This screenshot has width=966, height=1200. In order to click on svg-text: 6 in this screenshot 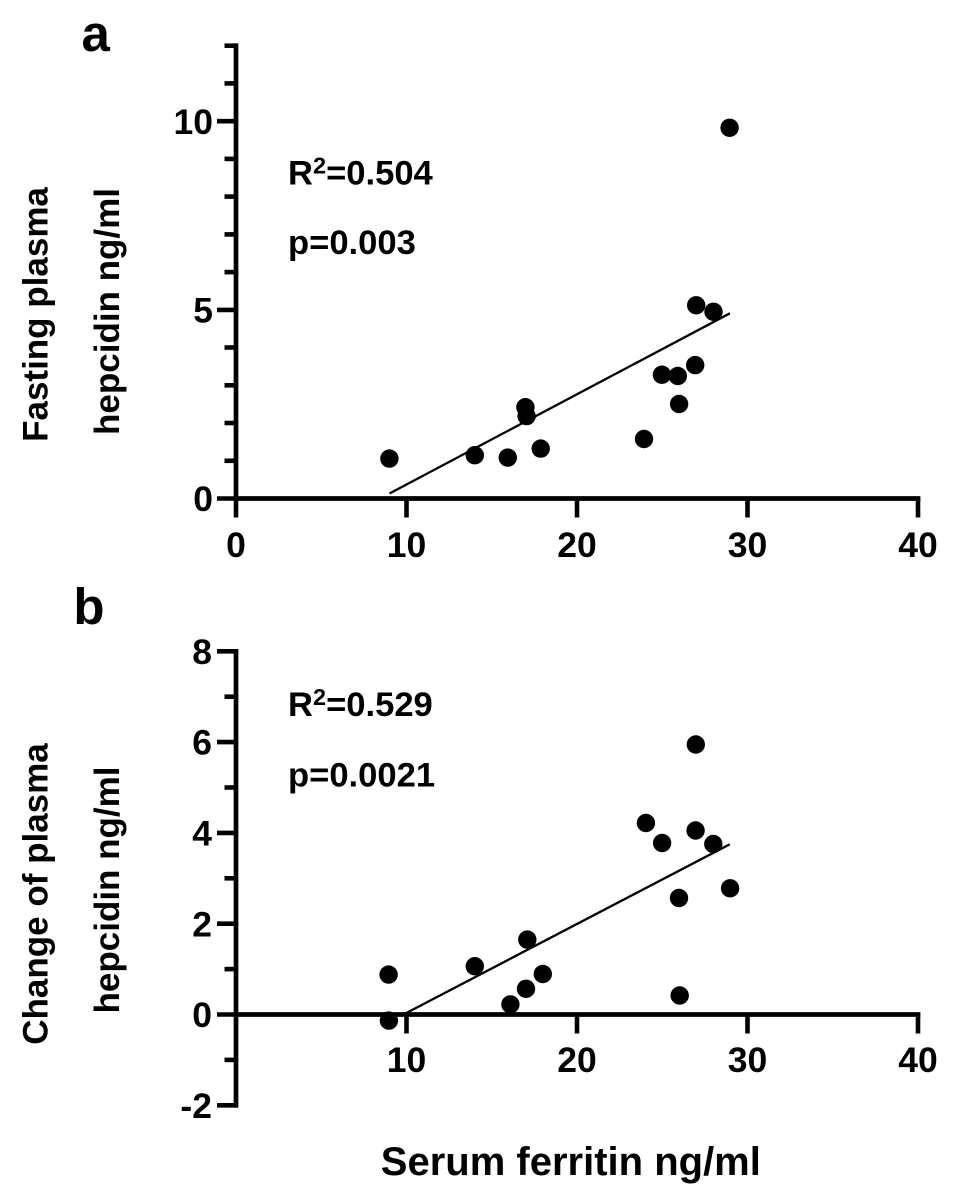, I will do `click(202, 743)`.